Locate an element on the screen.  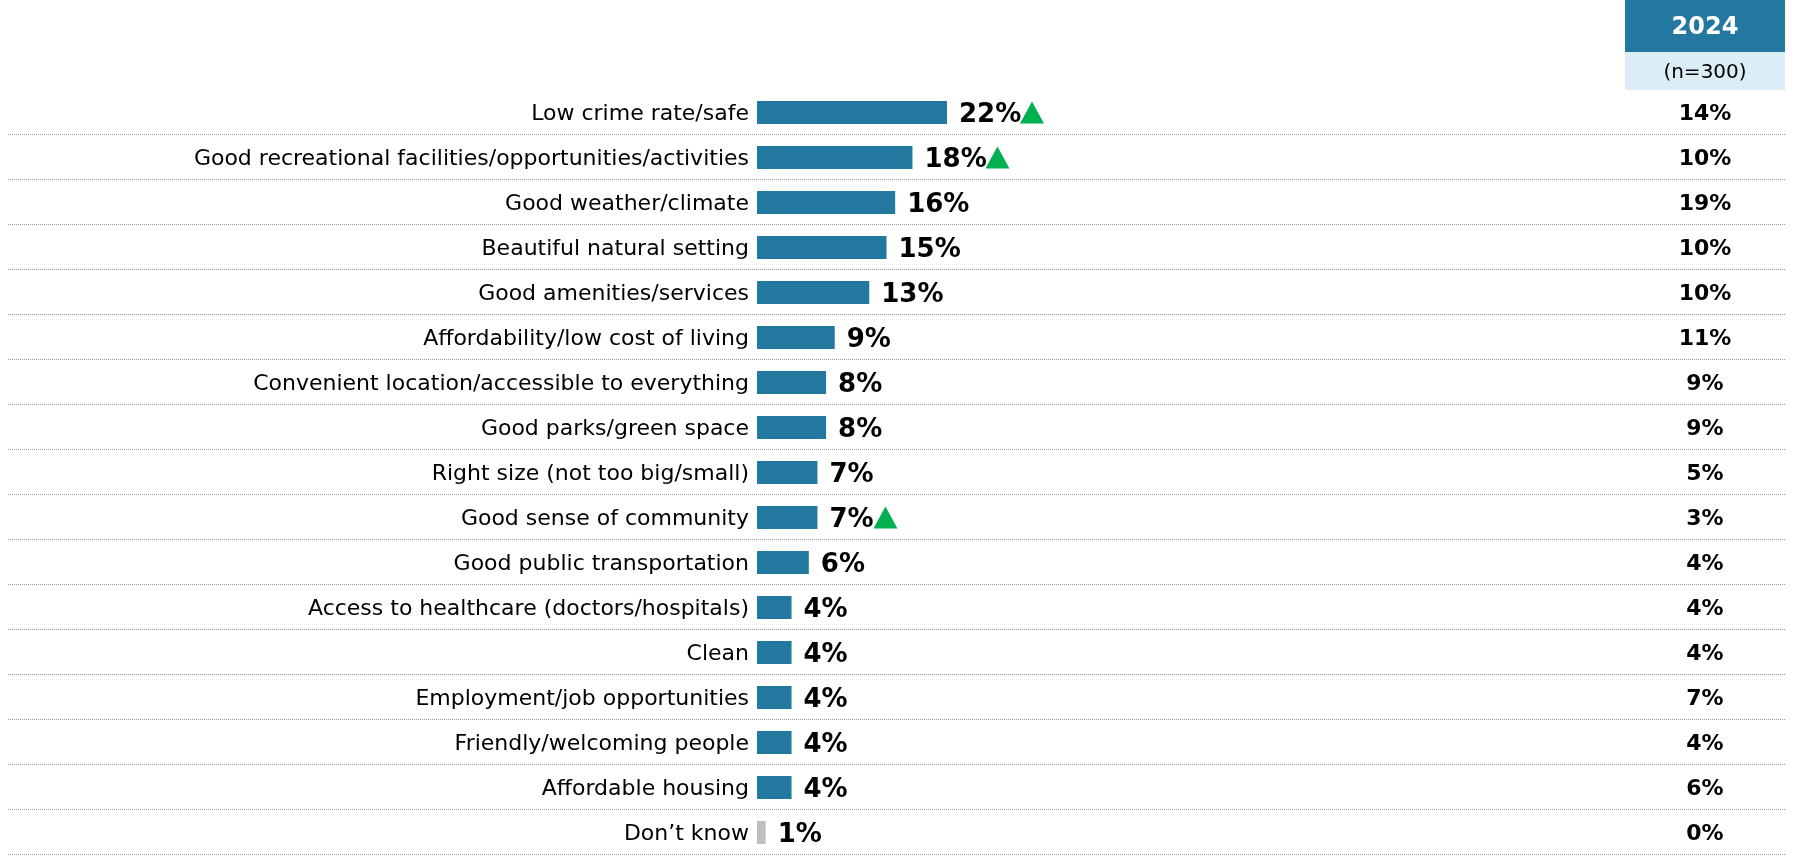
y-tick-label: Good recreational facilities/opportunities/activities is located at coordinates (471, 158).